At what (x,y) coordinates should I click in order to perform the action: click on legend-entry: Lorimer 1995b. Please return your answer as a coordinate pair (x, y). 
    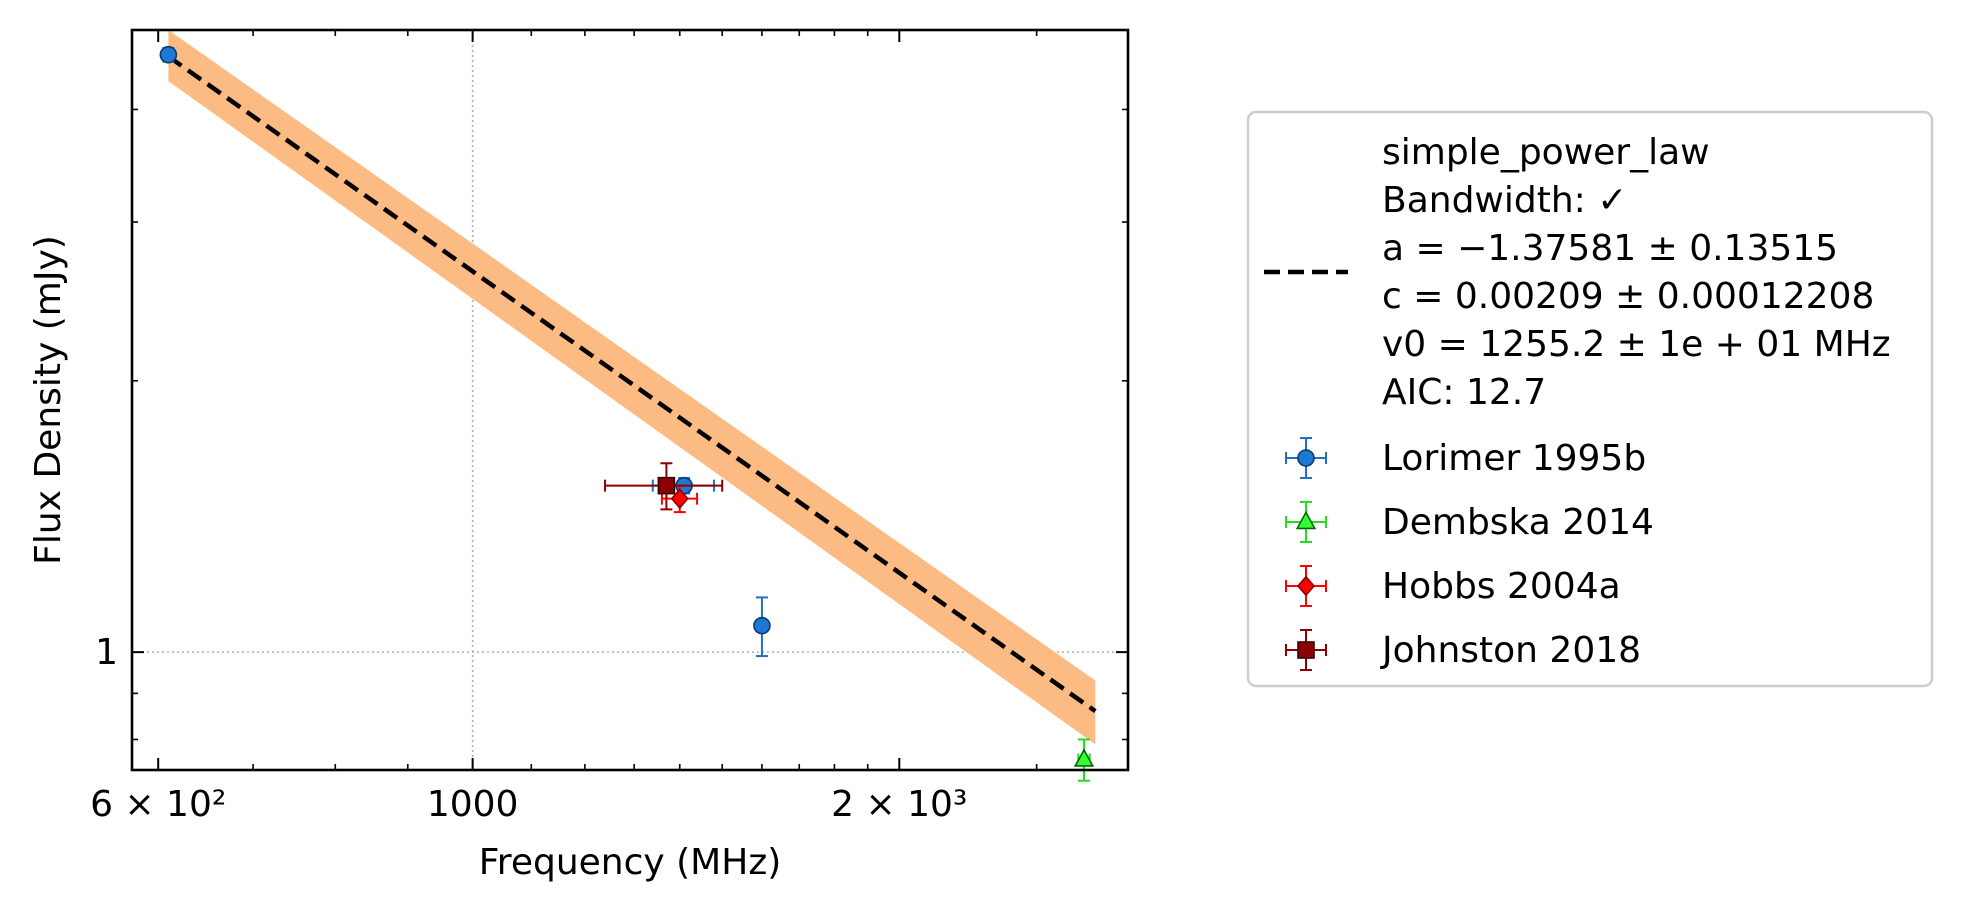
    Looking at the image, I should click on (1465, 458).